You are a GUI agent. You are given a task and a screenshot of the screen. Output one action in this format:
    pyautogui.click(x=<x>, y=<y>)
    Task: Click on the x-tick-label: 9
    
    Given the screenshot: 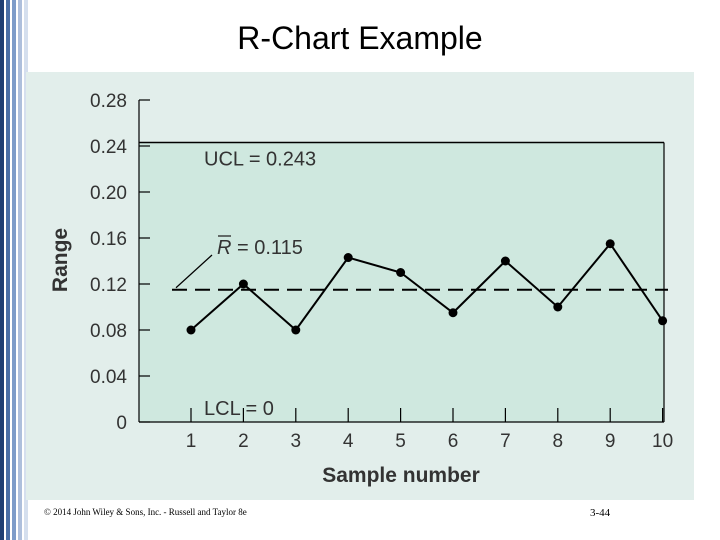 What is the action you would take?
    pyautogui.click(x=610, y=441)
    